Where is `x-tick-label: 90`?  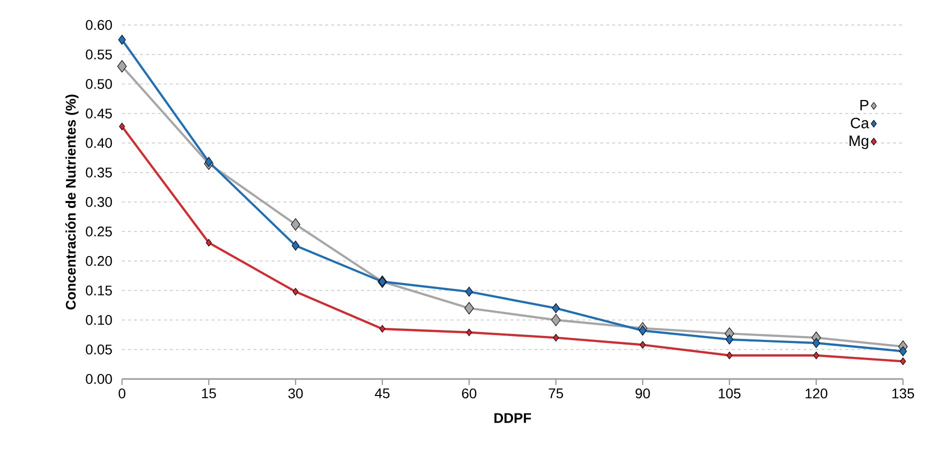 x-tick-label: 90 is located at coordinates (643, 393).